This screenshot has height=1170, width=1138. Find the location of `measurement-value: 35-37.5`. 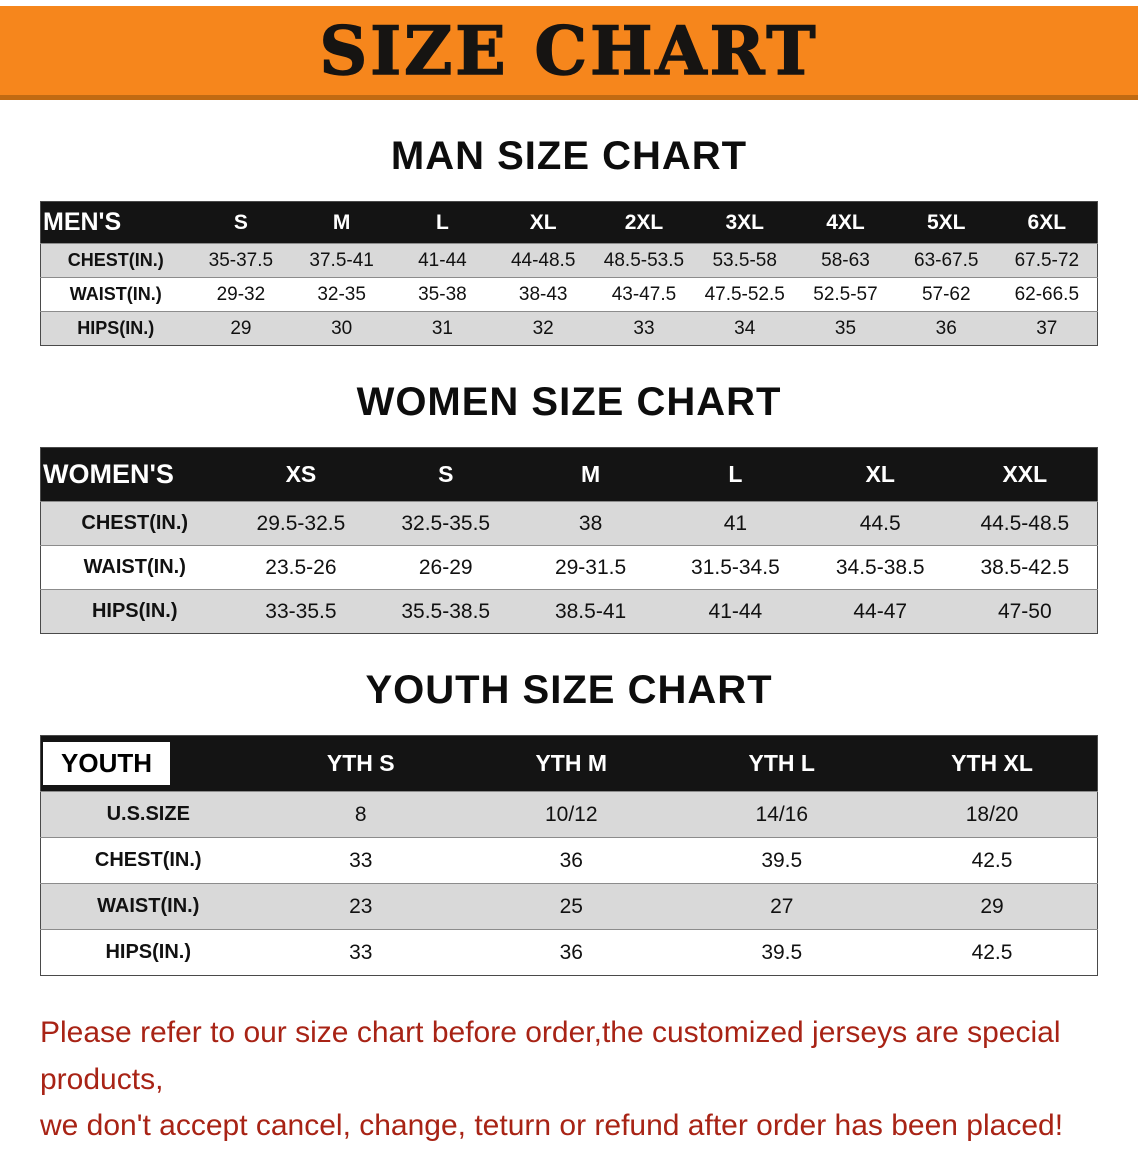

measurement-value: 35-37.5 is located at coordinates (241, 260).